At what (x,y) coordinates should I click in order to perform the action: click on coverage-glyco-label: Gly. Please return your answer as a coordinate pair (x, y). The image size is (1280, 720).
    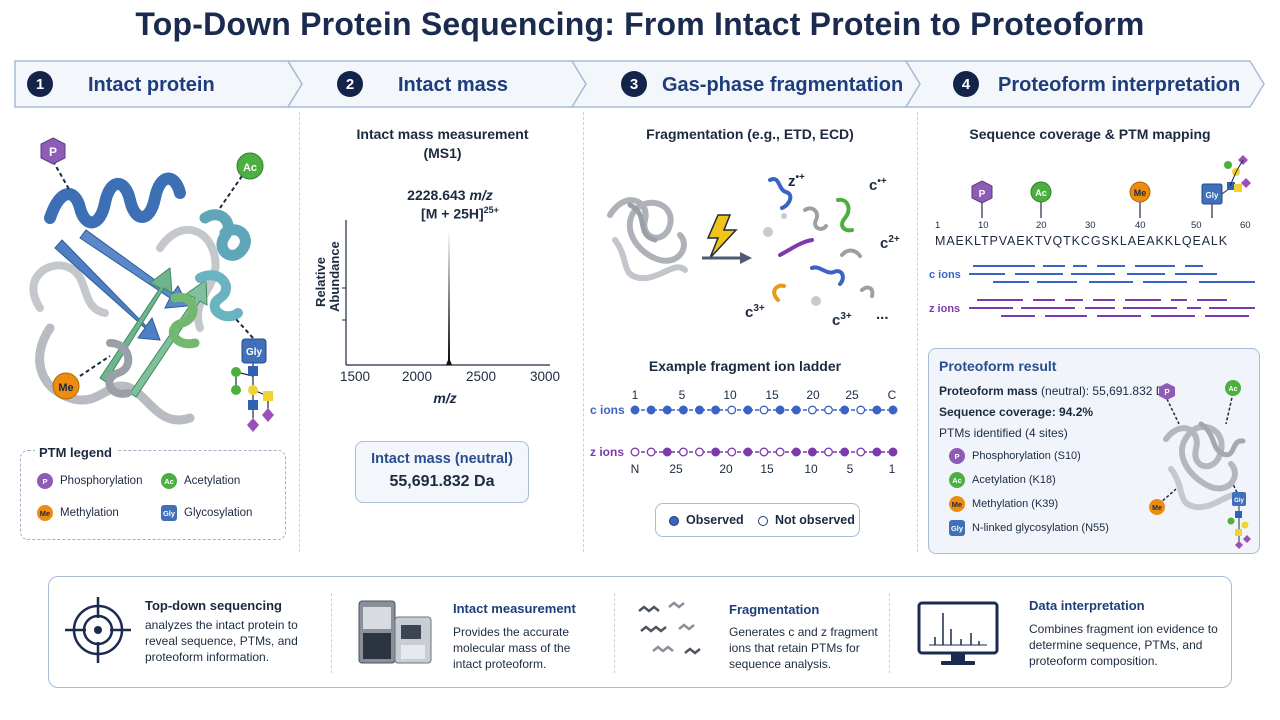
    Looking at the image, I should click on (1212, 195).